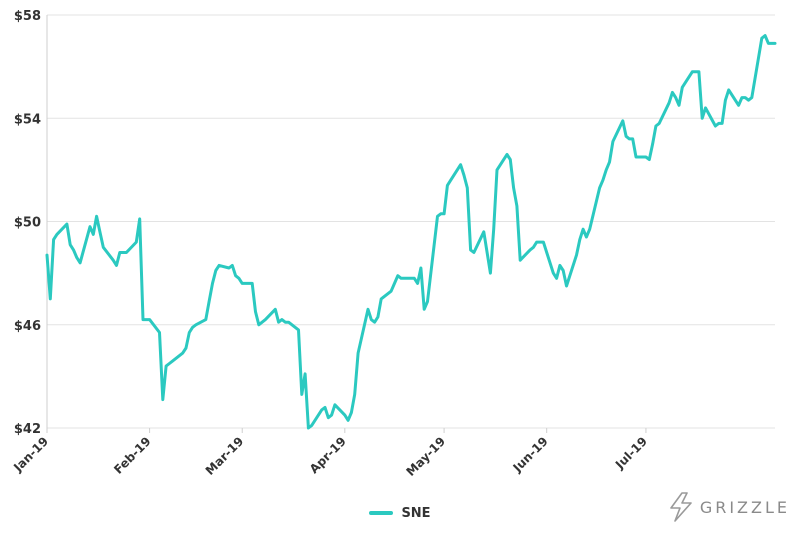  What do you see at coordinates (631, 453) in the screenshot?
I see `x-tick-label: Jul-19` at bounding box center [631, 453].